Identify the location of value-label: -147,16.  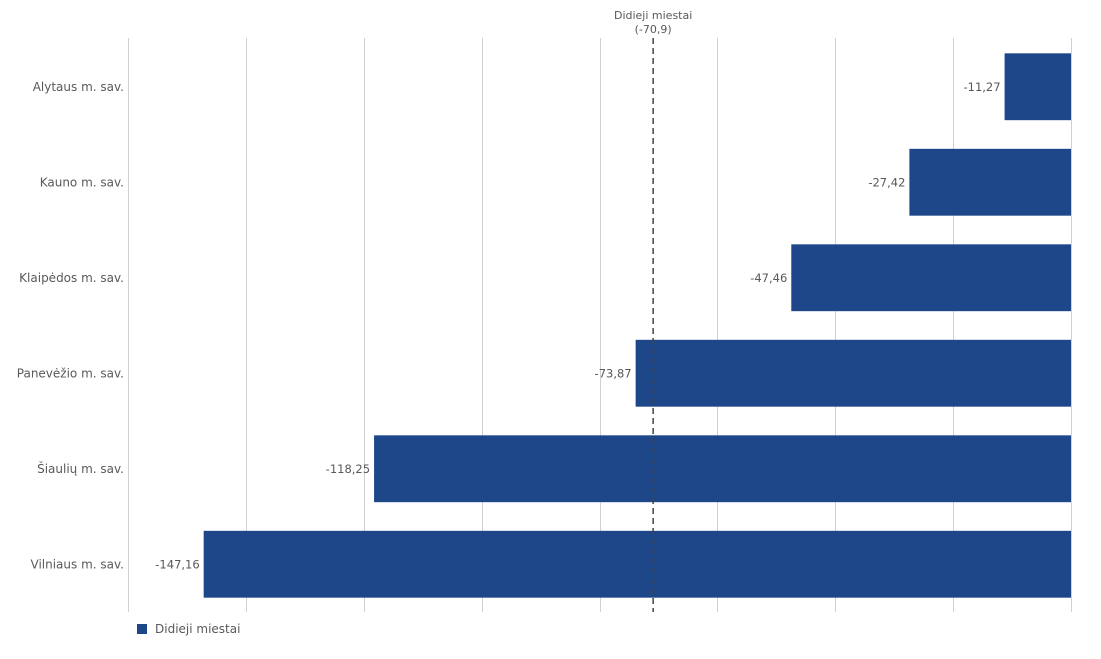
(177, 564).